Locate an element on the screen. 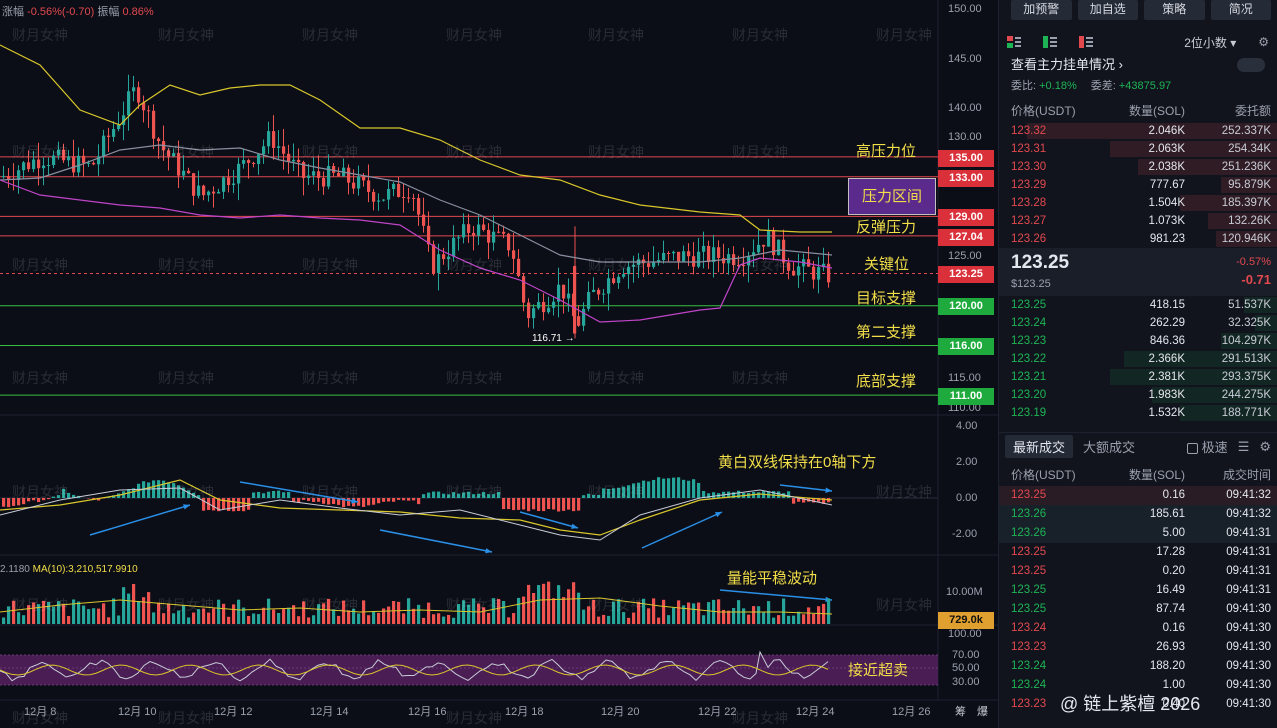 This screenshot has height=728, width=1277. ask-row: 123.28 1.504K 185.397K is located at coordinates (1138, 203).